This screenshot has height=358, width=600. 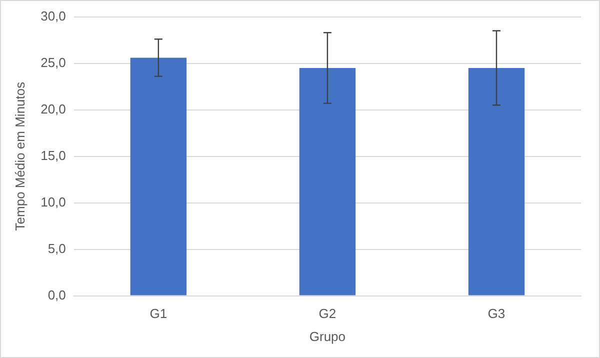 I want to click on y-tick-label: 20,0, so click(x=53, y=108).